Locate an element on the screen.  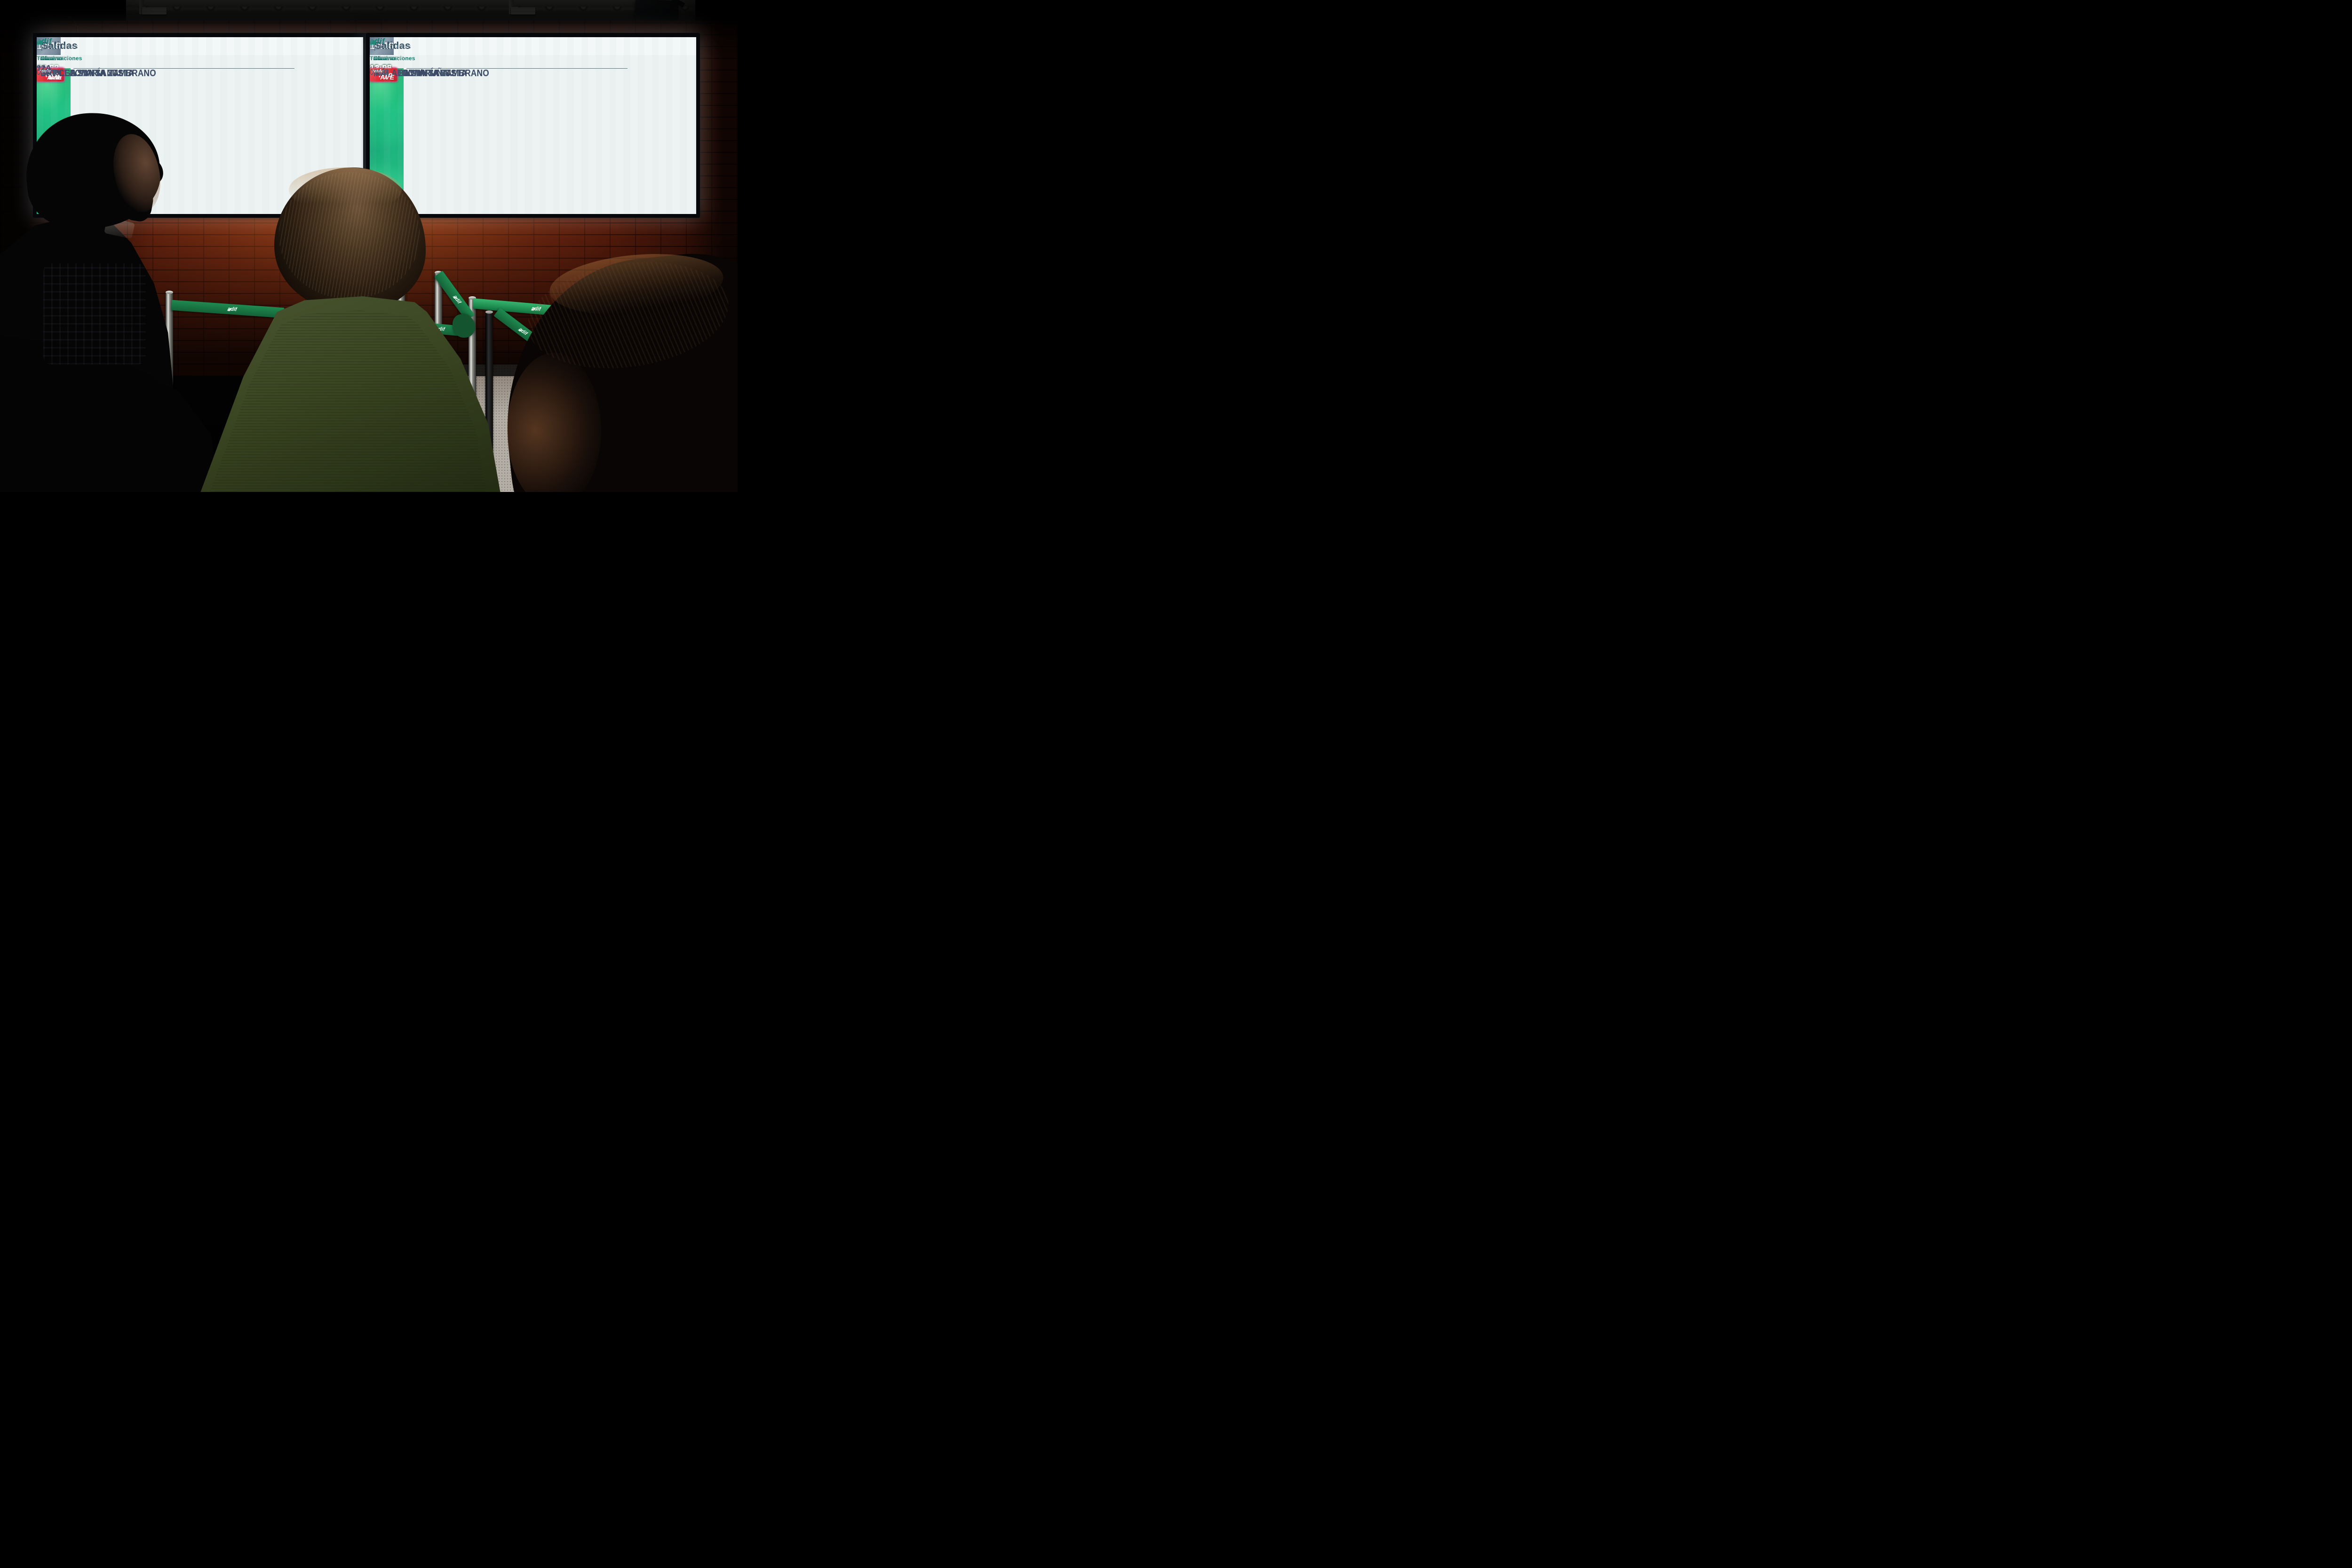
man-plaid-shirt is located at coordinates (94, 313).